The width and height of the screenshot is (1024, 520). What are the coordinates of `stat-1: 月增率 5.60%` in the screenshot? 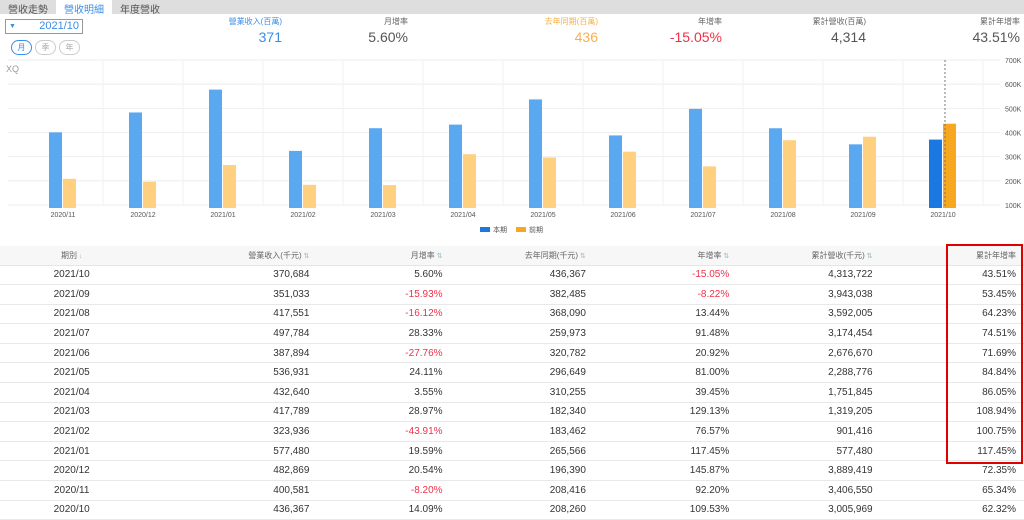 It's located at (388, 30).